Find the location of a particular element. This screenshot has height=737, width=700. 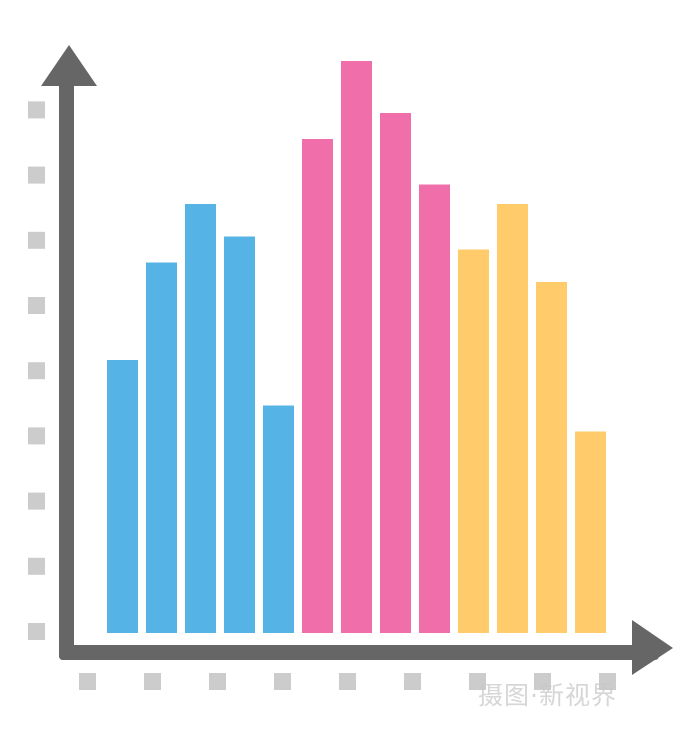

y-axis-arrow is located at coordinates (69, 65).